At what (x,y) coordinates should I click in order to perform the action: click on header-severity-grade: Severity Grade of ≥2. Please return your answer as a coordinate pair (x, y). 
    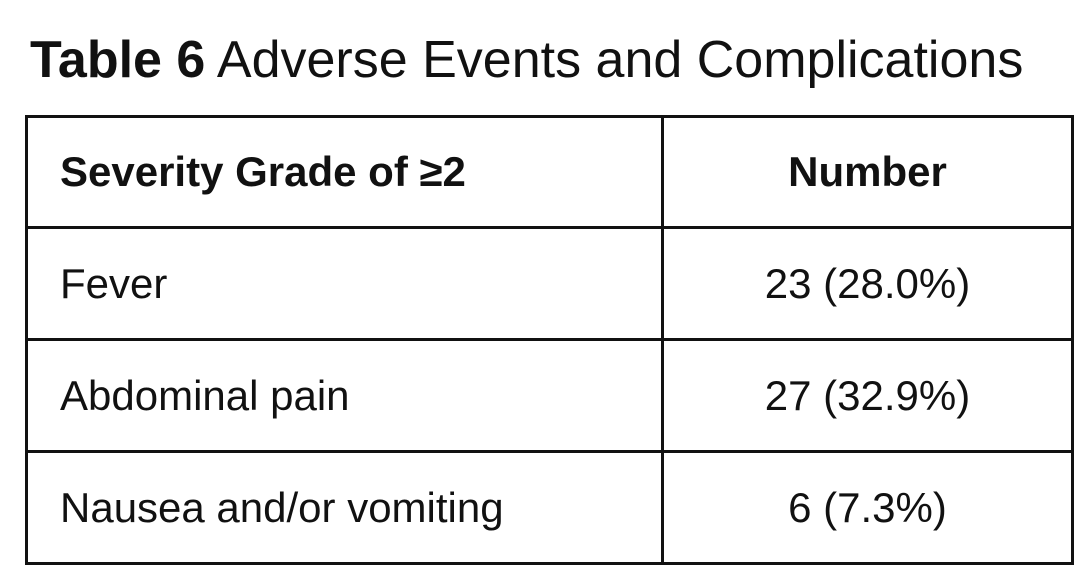
    Looking at the image, I should click on (344, 172).